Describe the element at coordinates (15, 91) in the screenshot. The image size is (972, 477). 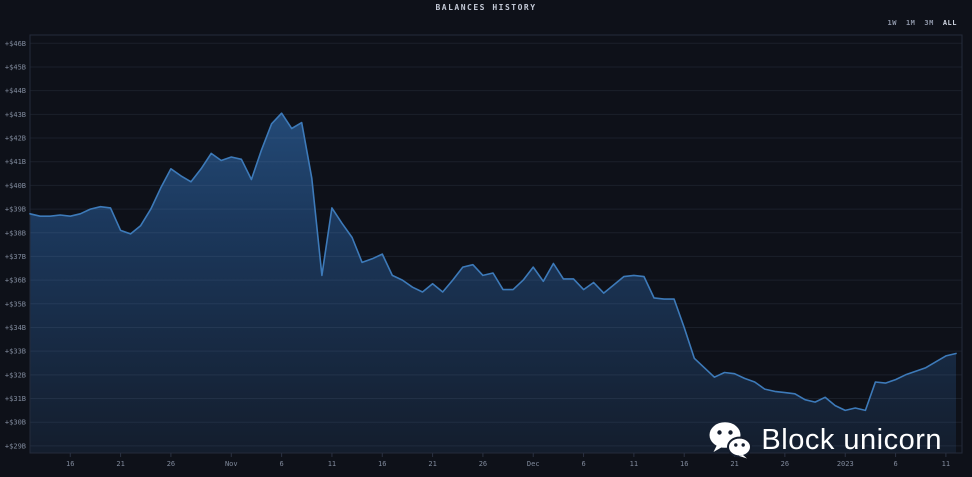
I see `y-tick-label: +$44B` at that location.